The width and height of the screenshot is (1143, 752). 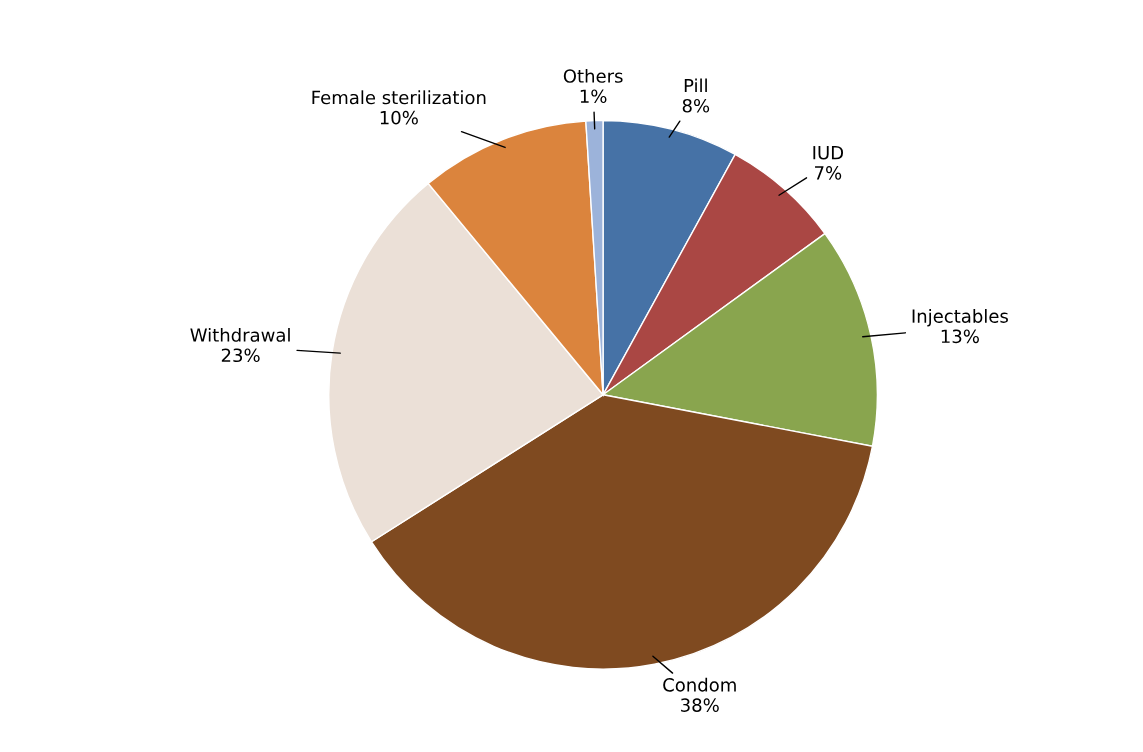 What do you see at coordinates (960, 317) in the screenshot?
I see `slice-label: Injectables` at bounding box center [960, 317].